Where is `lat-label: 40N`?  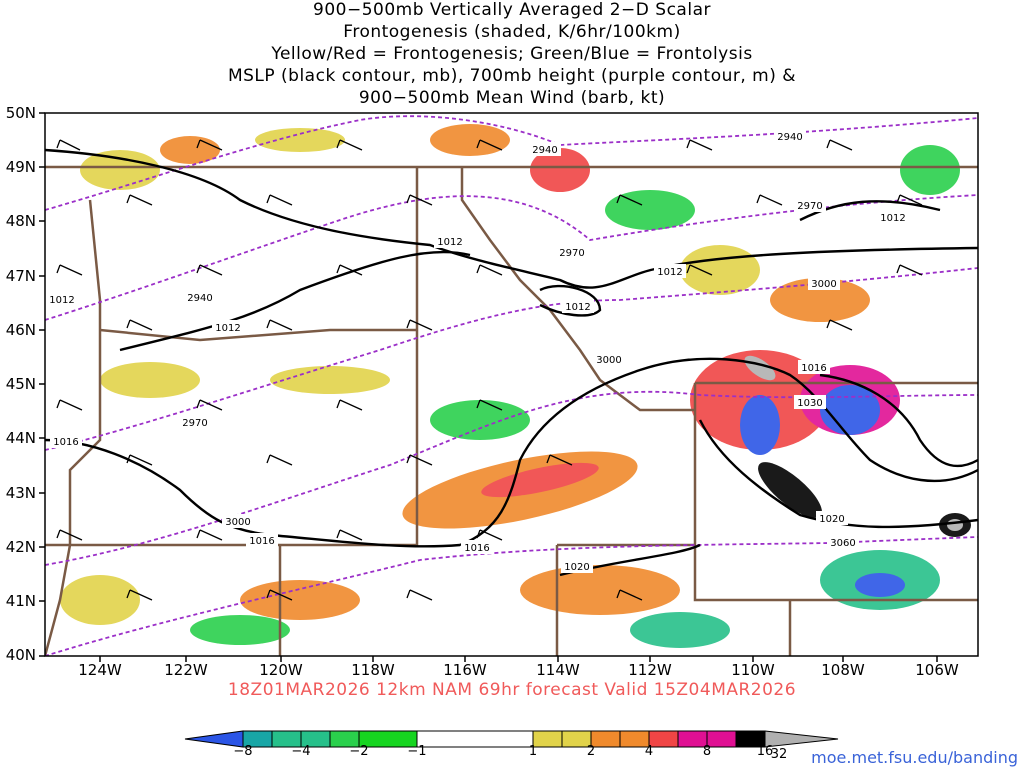
lat-label: 40N is located at coordinates (20, 655).